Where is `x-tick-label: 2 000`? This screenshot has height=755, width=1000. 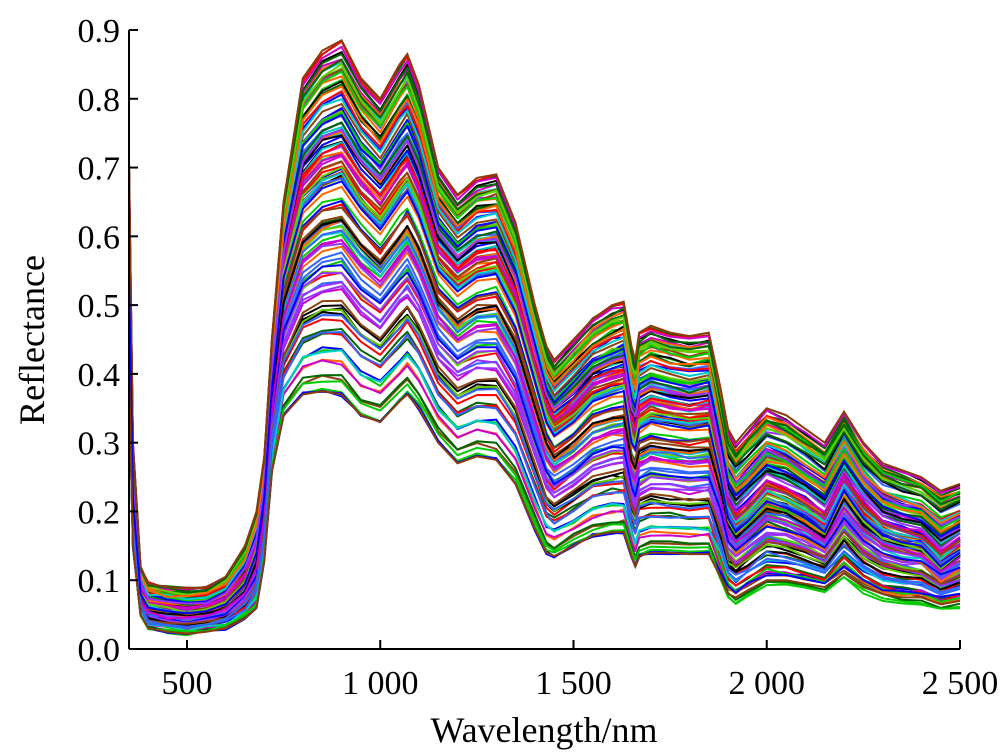
x-tick-label: 2 000 is located at coordinates (766, 683).